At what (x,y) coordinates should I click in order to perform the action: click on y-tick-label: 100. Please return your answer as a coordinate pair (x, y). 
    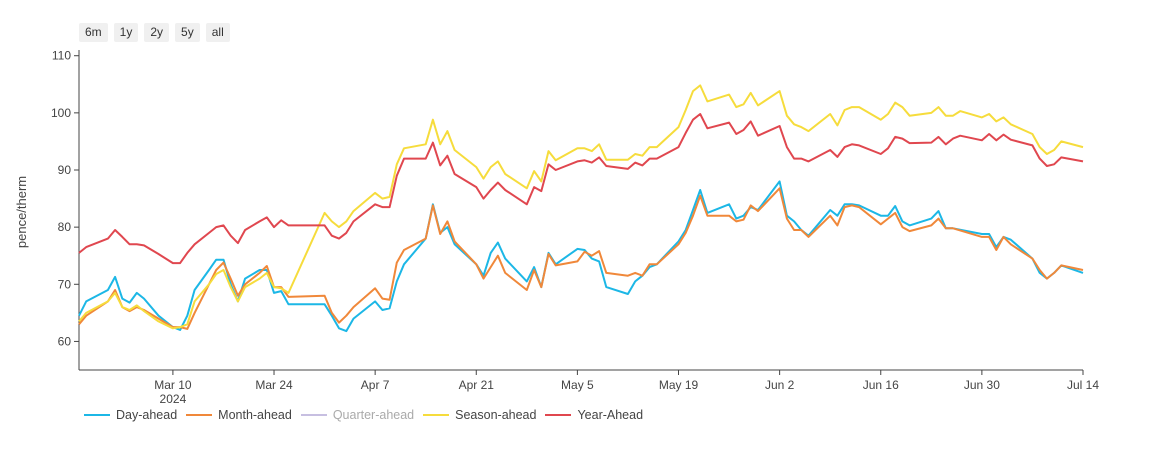
    Looking at the image, I should click on (61, 113).